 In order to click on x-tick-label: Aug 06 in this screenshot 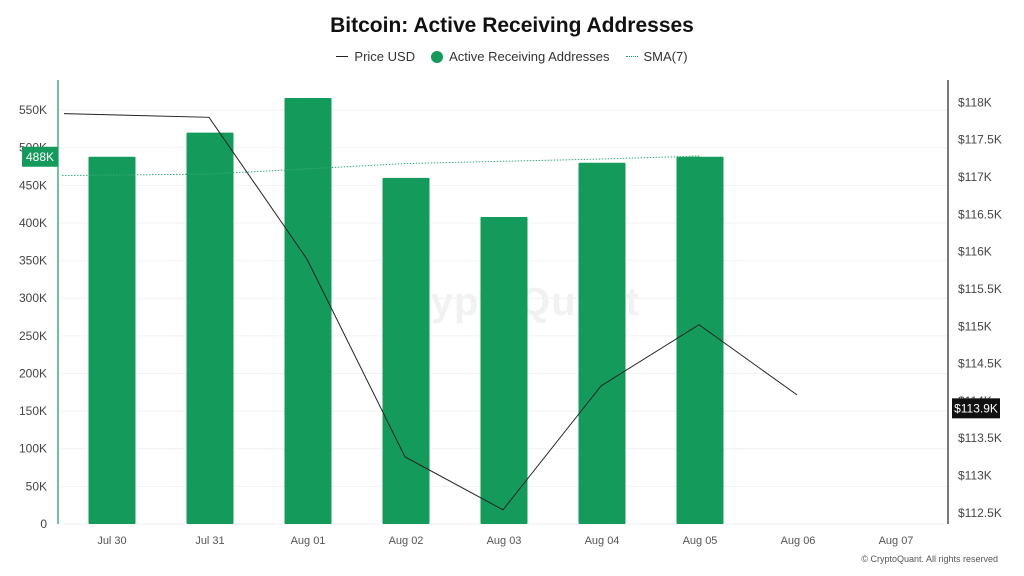, I will do `click(798, 541)`.